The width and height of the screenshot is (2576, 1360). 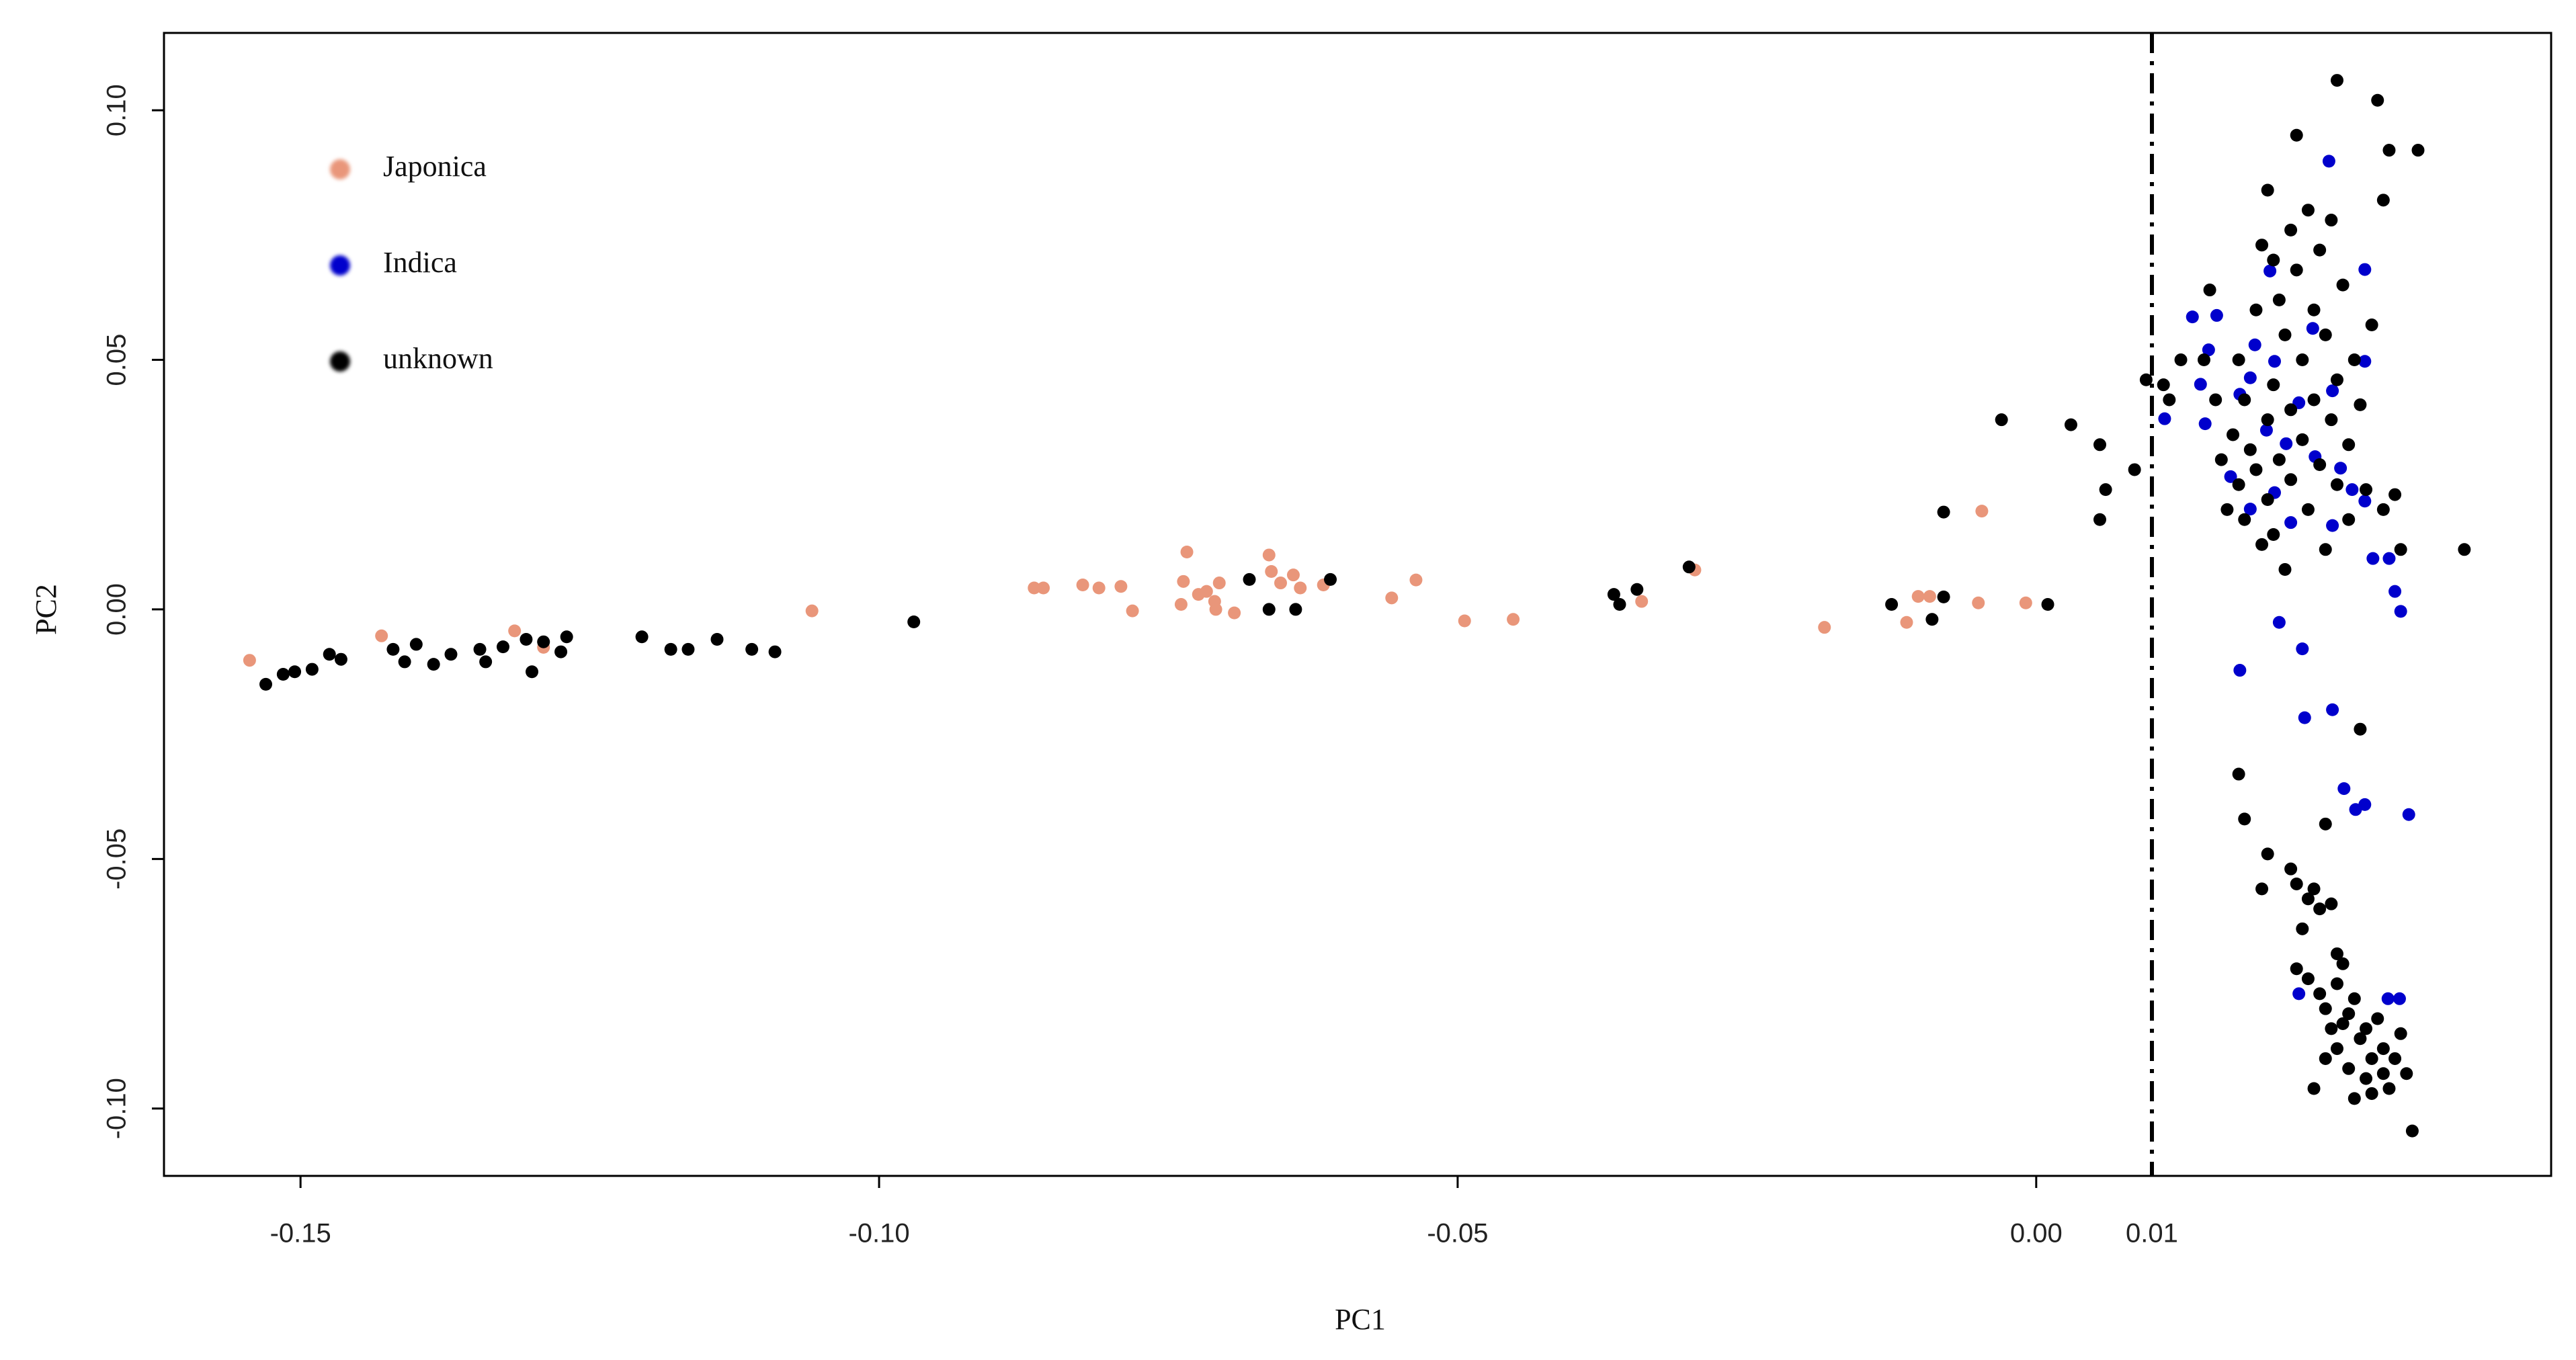 What do you see at coordinates (117, 360) in the screenshot?
I see `y-tick-label: 0.05` at bounding box center [117, 360].